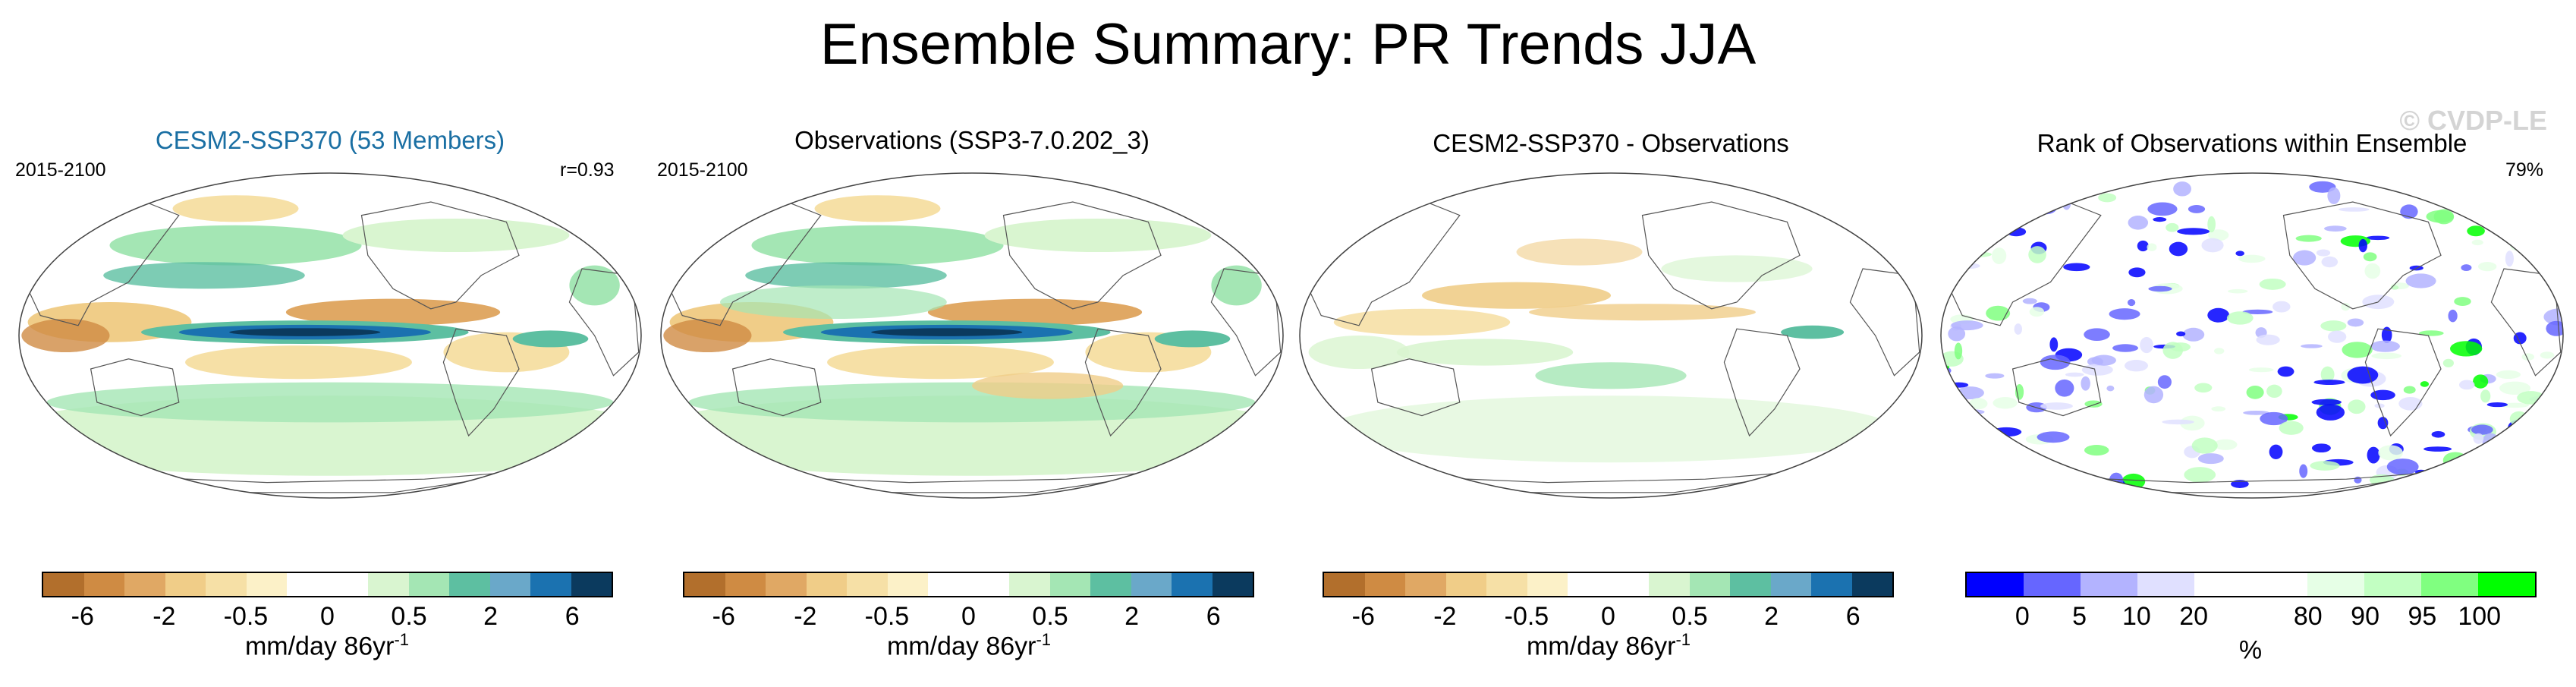  I want to click on panel-1-title: CESM2-SSP370 (53 Members), so click(330, 140).